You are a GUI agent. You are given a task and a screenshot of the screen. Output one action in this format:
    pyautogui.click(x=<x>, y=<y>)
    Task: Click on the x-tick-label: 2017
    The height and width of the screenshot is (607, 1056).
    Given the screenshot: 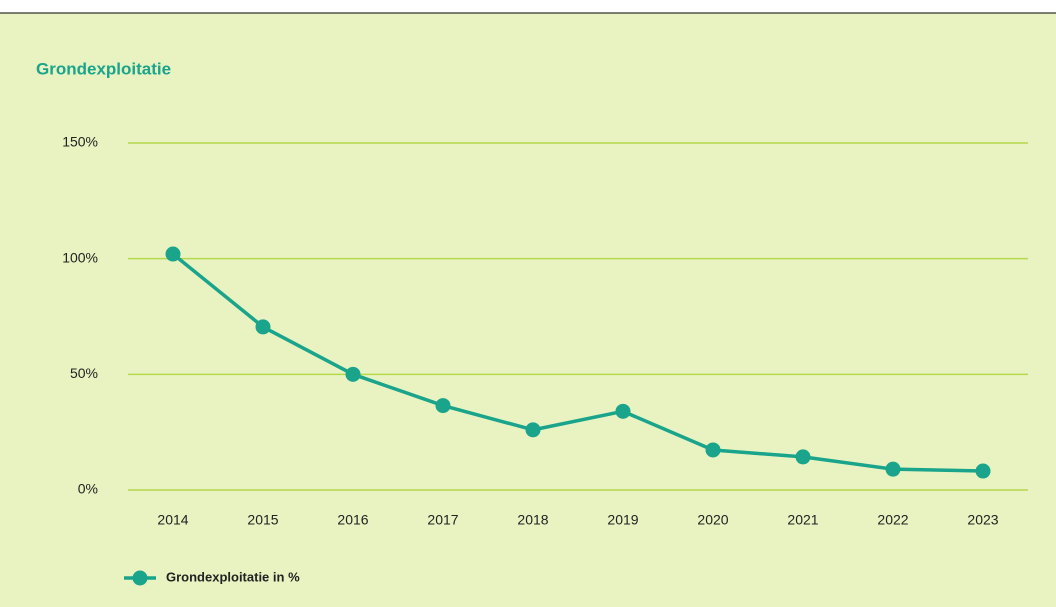 What is the action you would take?
    pyautogui.click(x=442, y=520)
    